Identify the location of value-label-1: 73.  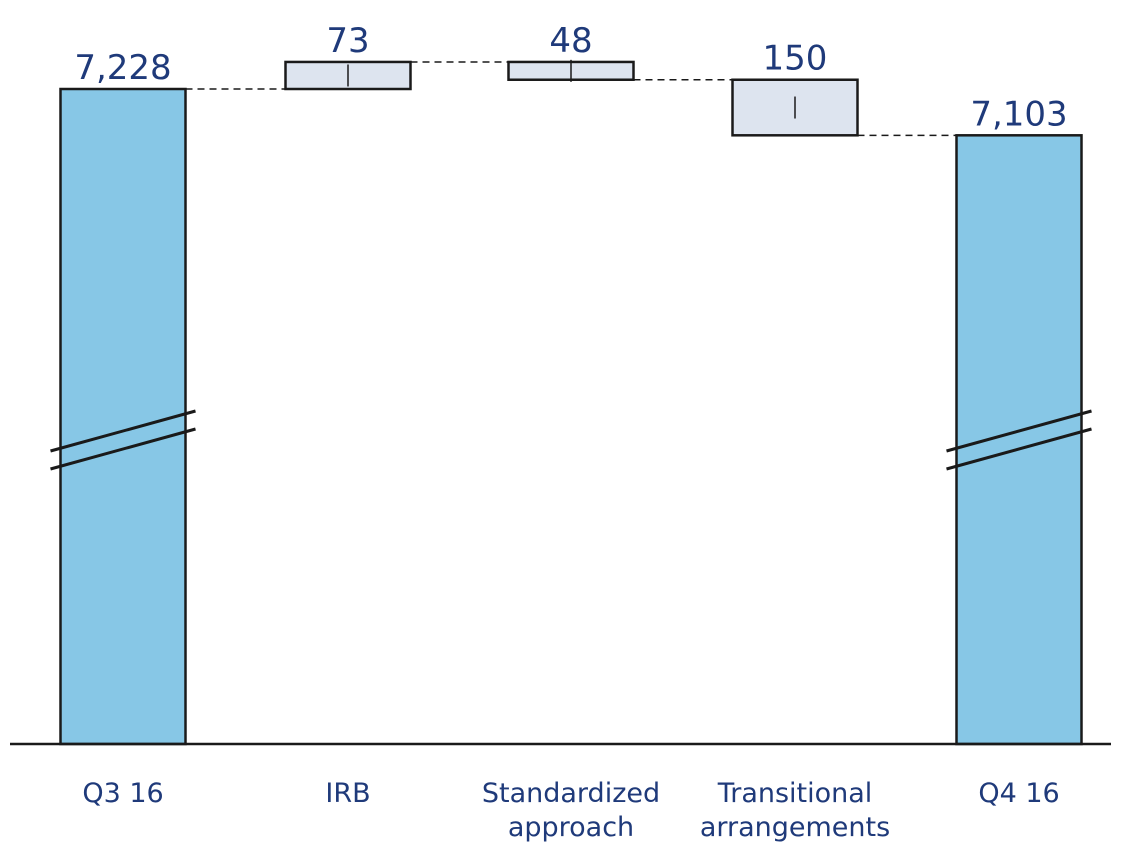
(347, 41).